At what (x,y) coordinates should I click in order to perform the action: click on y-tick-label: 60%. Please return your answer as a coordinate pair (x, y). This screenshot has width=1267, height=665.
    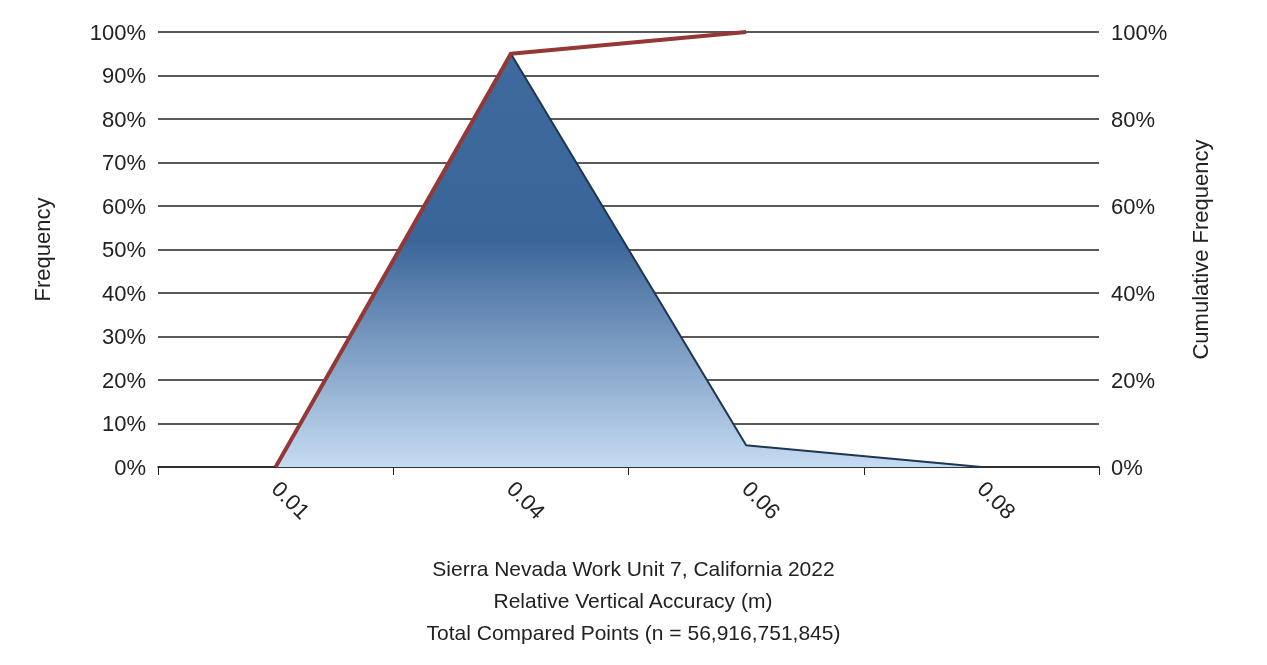
    Looking at the image, I should click on (123, 206).